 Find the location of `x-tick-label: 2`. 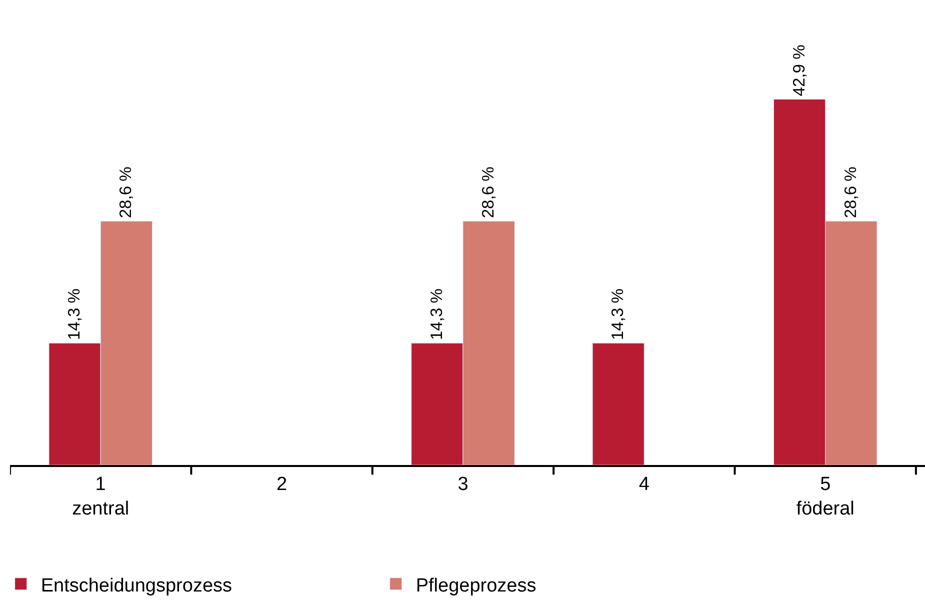

x-tick-label: 2 is located at coordinates (282, 484).